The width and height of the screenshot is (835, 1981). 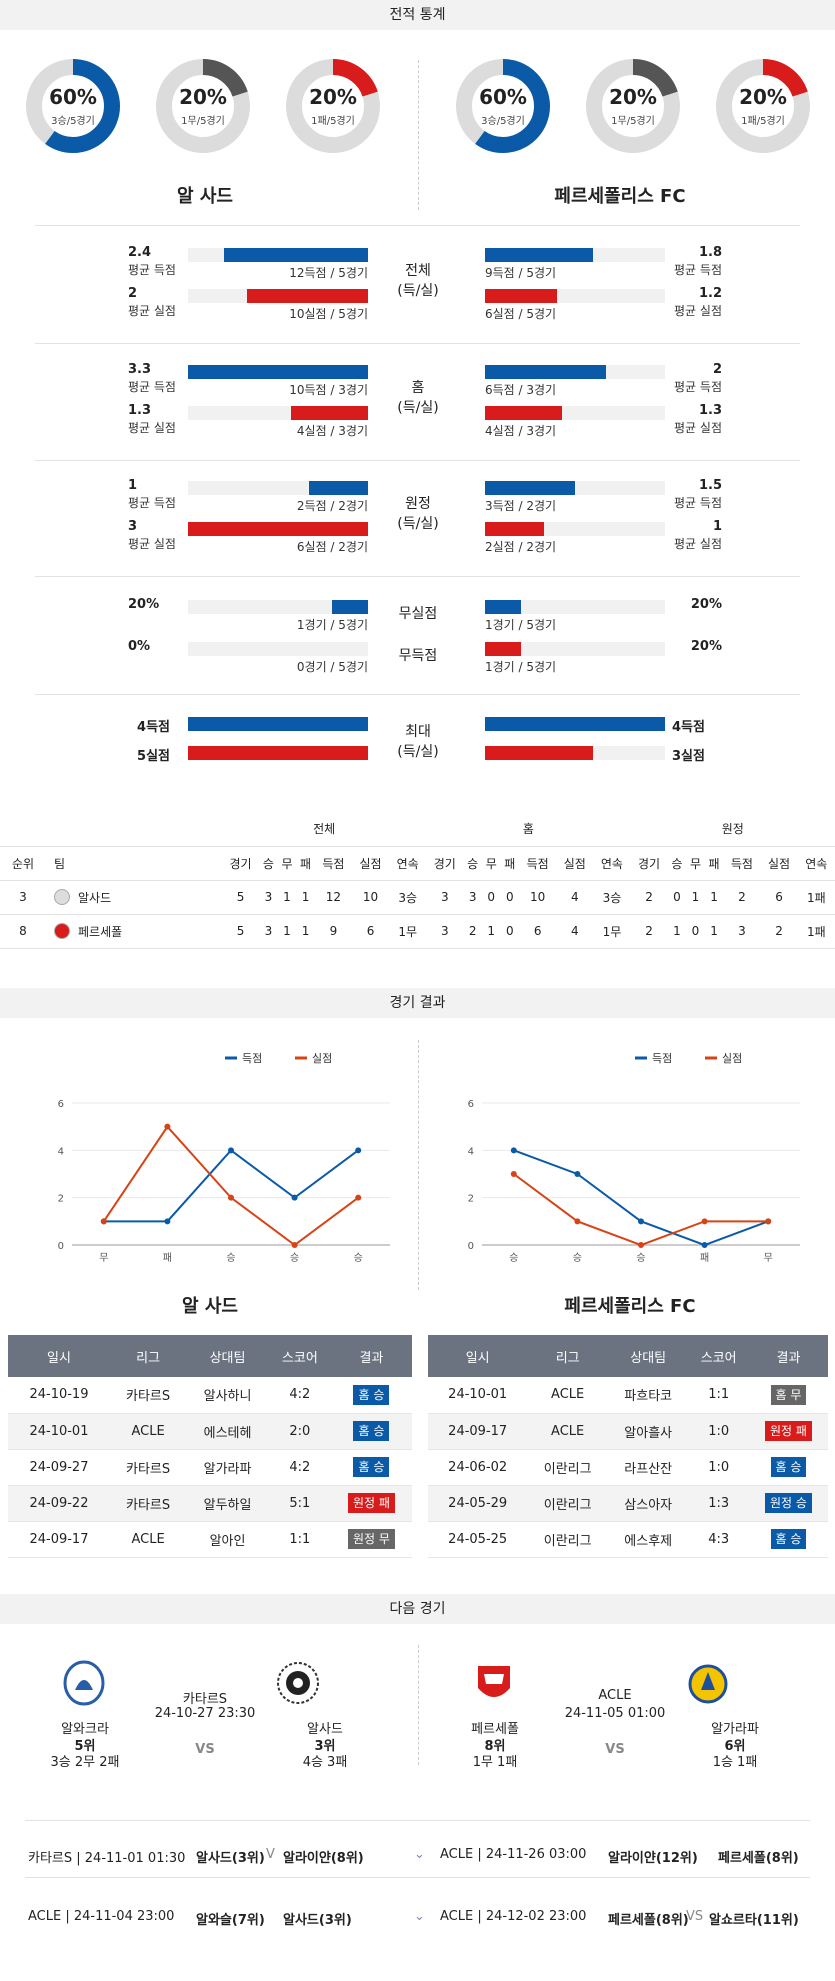 What do you see at coordinates (287, 897) in the screenshot?
I see `all-stat: 1` at bounding box center [287, 897].